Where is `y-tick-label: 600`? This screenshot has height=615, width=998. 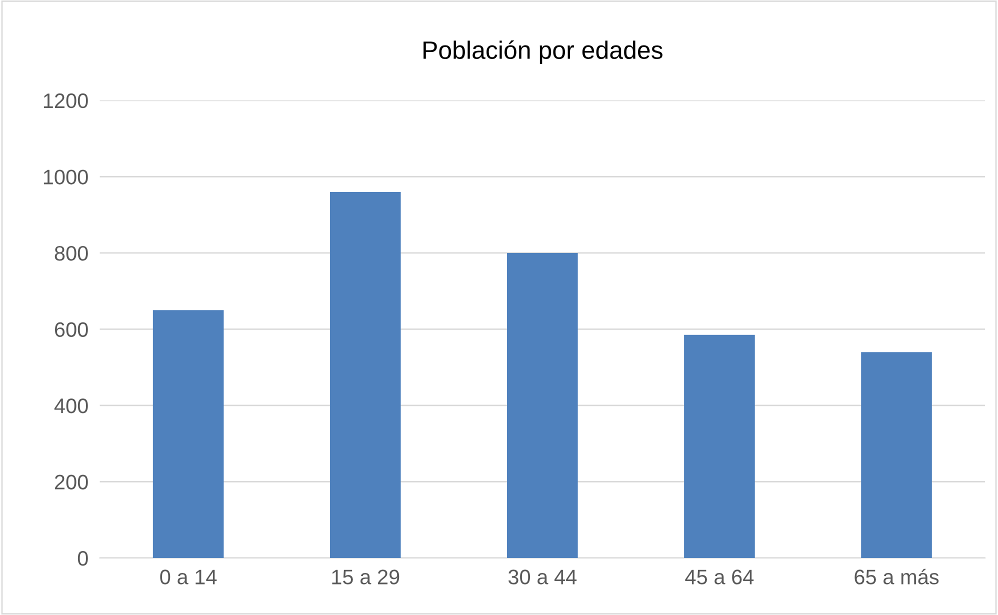 y-tick-label: 600 is located at coordinates (71, 329).